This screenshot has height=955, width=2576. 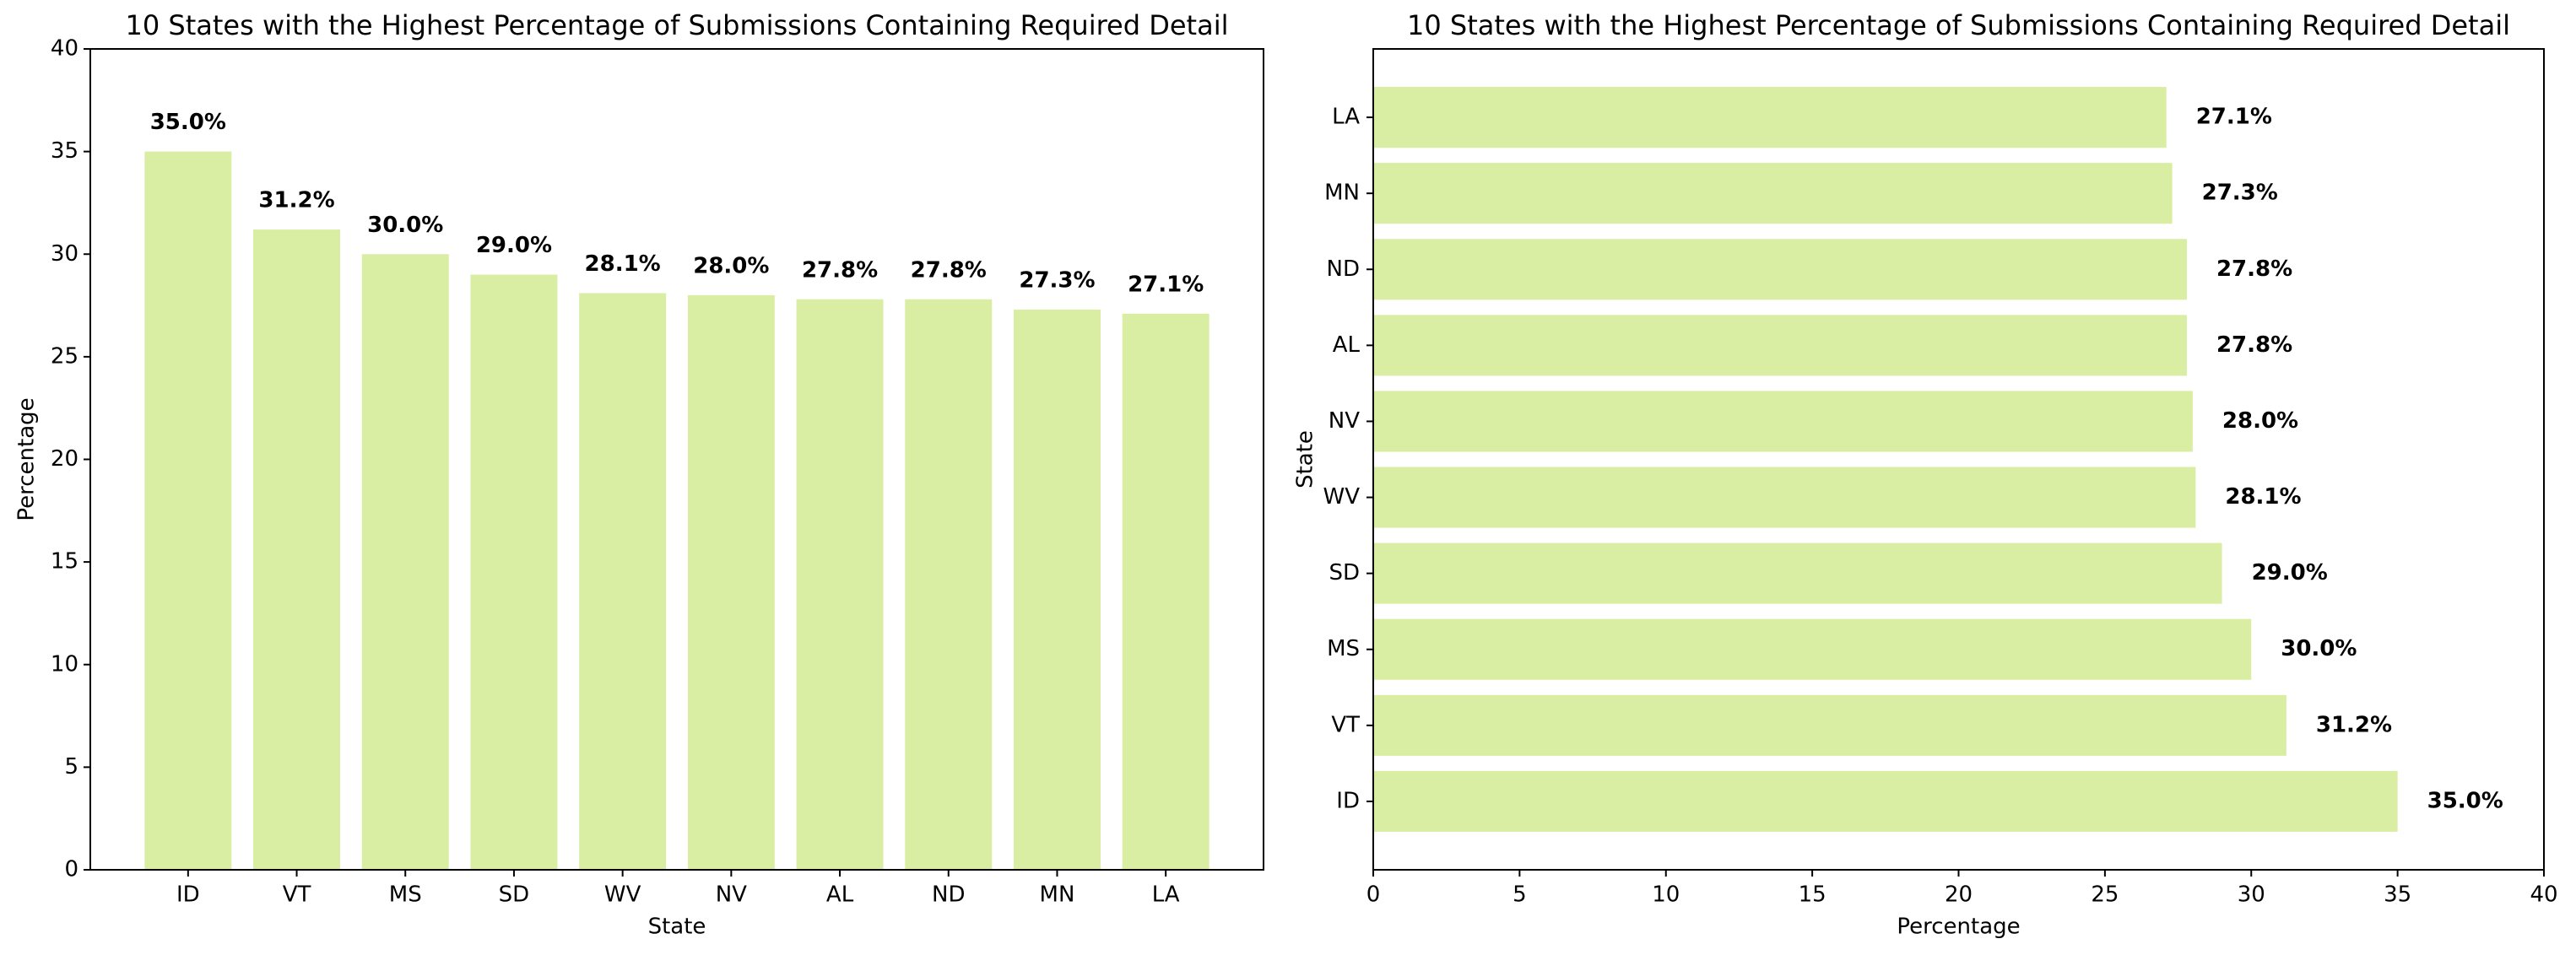 What do you see at coordinates (1343, 269) in the screenshot?
I see `y-tick-label: ND` at bounding box center [1343, 269].